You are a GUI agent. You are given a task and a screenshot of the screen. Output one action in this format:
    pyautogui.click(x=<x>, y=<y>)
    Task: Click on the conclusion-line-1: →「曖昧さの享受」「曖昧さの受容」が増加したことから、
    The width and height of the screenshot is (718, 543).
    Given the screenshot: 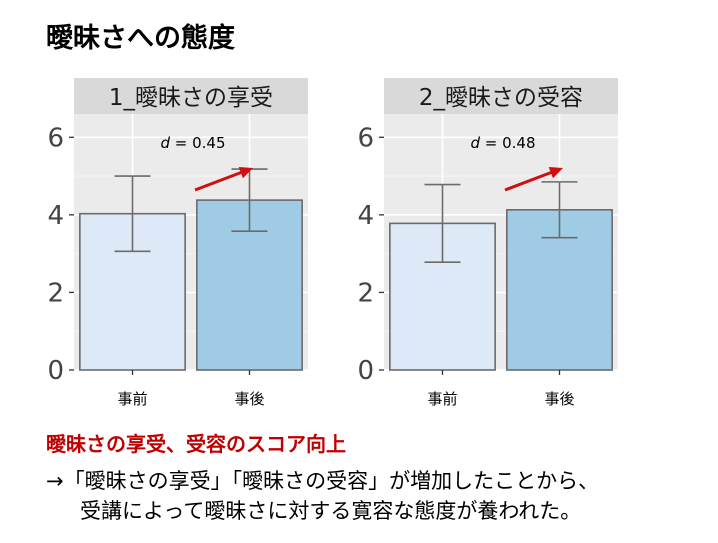 What is the action you would take?
    pyautogui.click(x=323, y=481)
    